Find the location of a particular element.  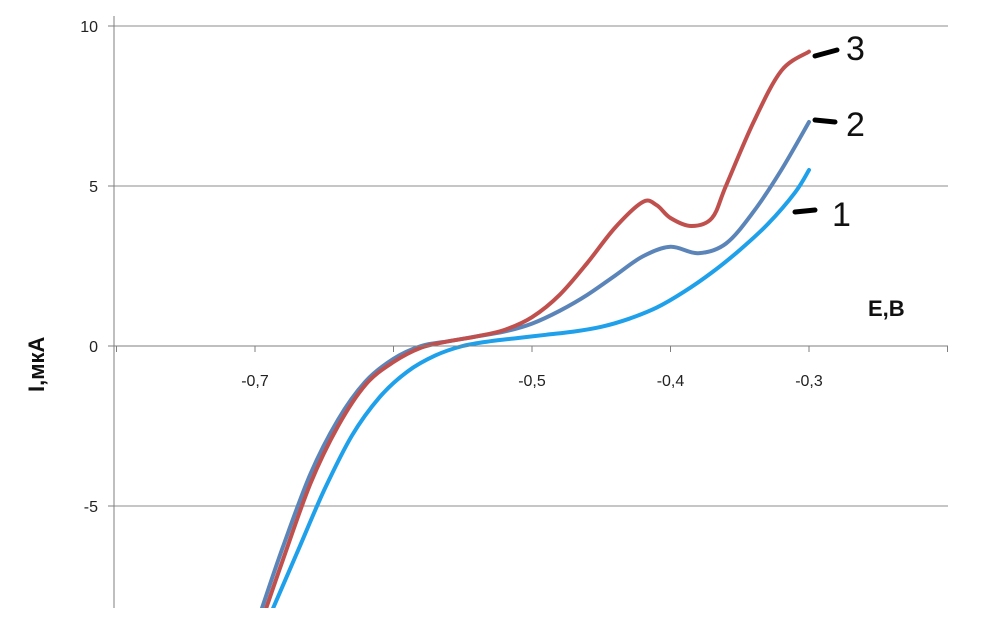

x-tick-label: -0,4 is located at coordinates (671, 381).